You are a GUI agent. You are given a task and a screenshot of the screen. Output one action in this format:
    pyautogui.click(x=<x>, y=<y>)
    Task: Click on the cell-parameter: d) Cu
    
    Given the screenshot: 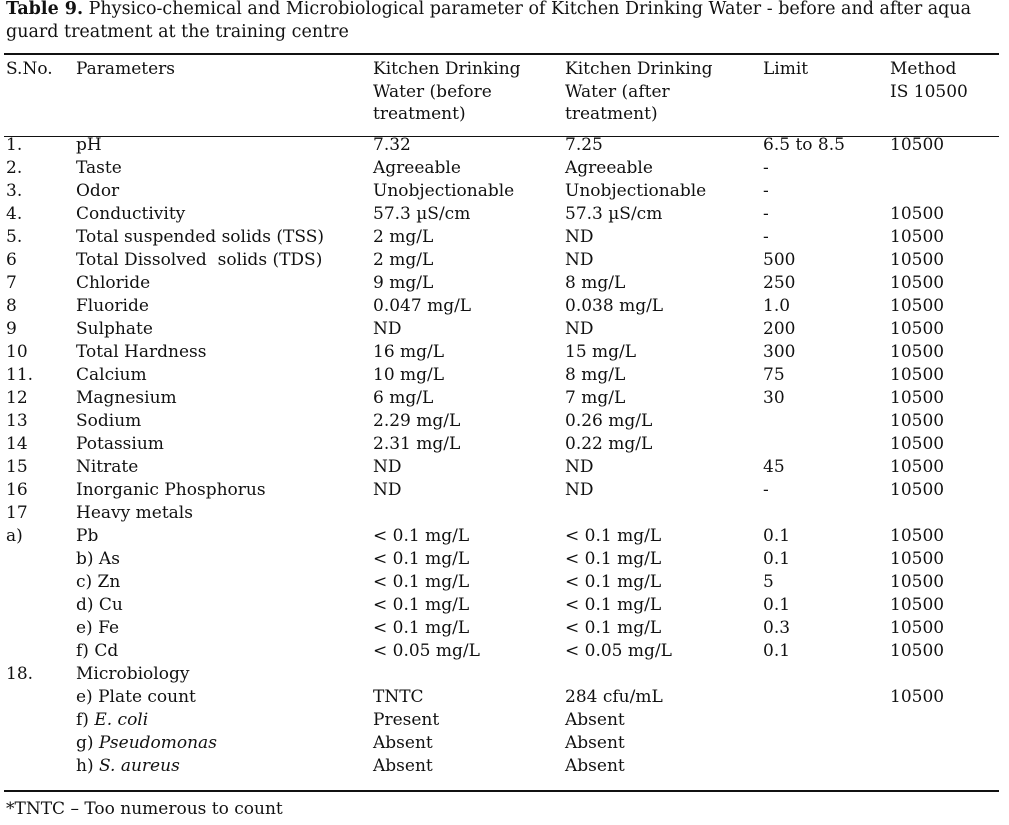 What is the action you would take?
    pyautogui.click(x=222, y=605)
    